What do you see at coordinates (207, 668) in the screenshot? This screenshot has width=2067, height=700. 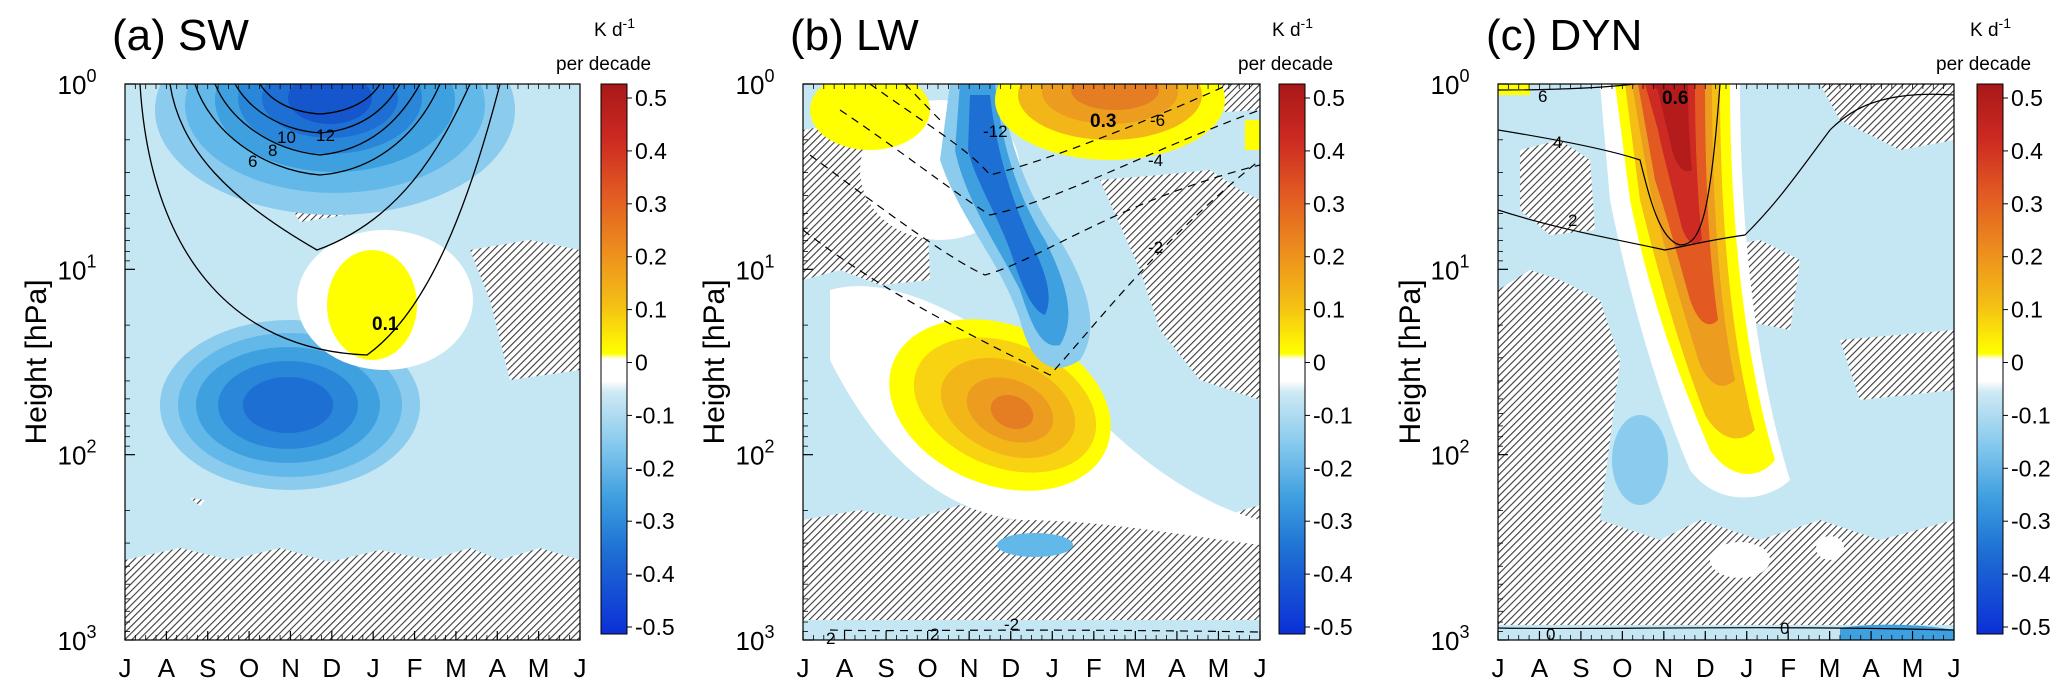 I see `x-tick-label: S` at bounding box center [207, 668].